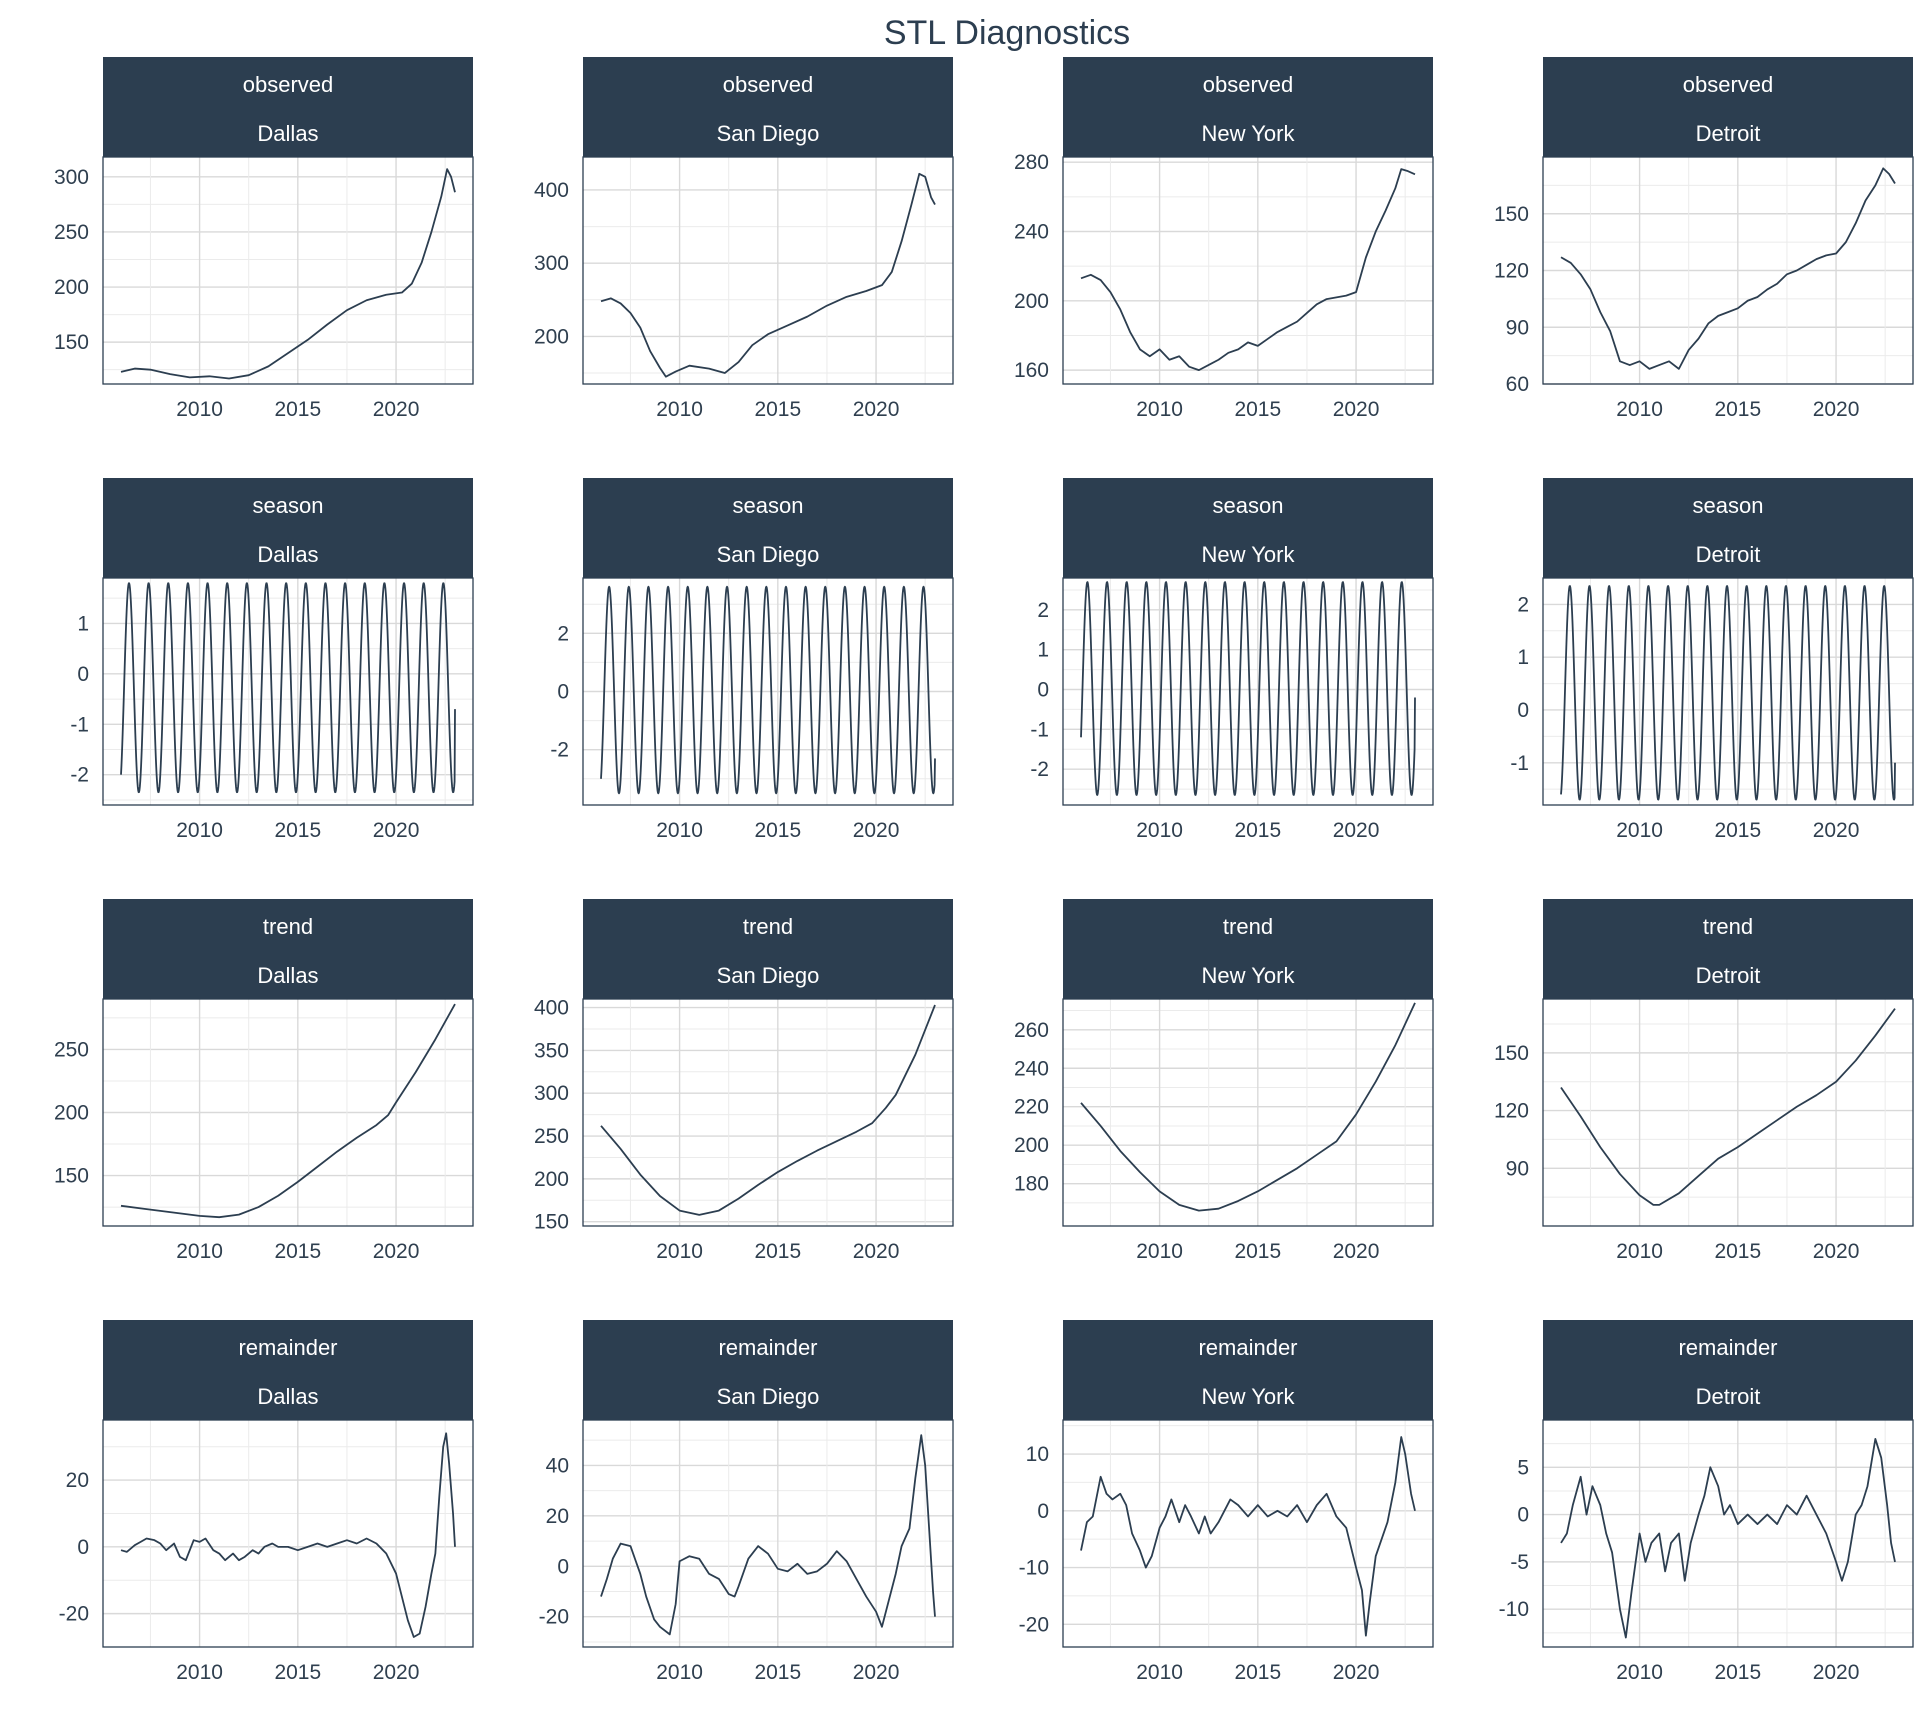 The image size is (1920, 1728). What do you see at coordinates (1034, 1624) in the screenshot?
I see `y-tick-label: -20` at bounding box center [1034, 1624].